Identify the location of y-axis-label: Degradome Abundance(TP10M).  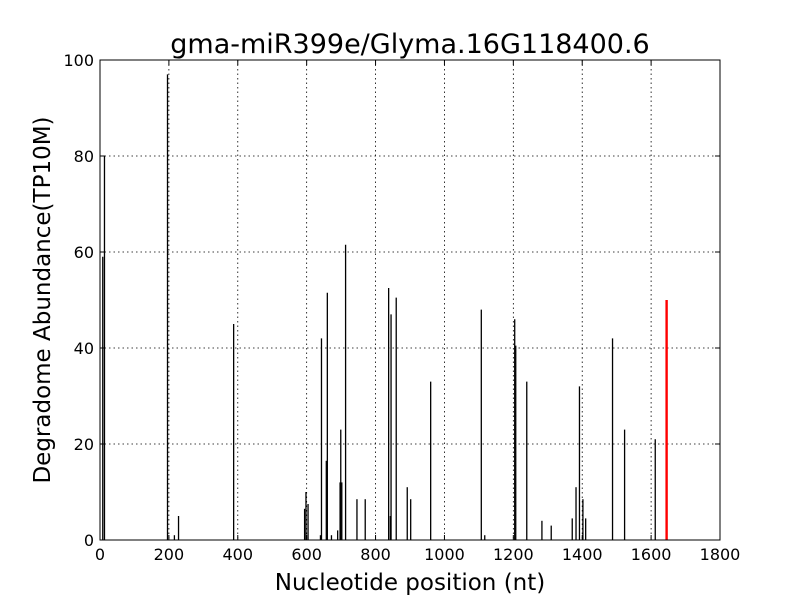
(43, 299).